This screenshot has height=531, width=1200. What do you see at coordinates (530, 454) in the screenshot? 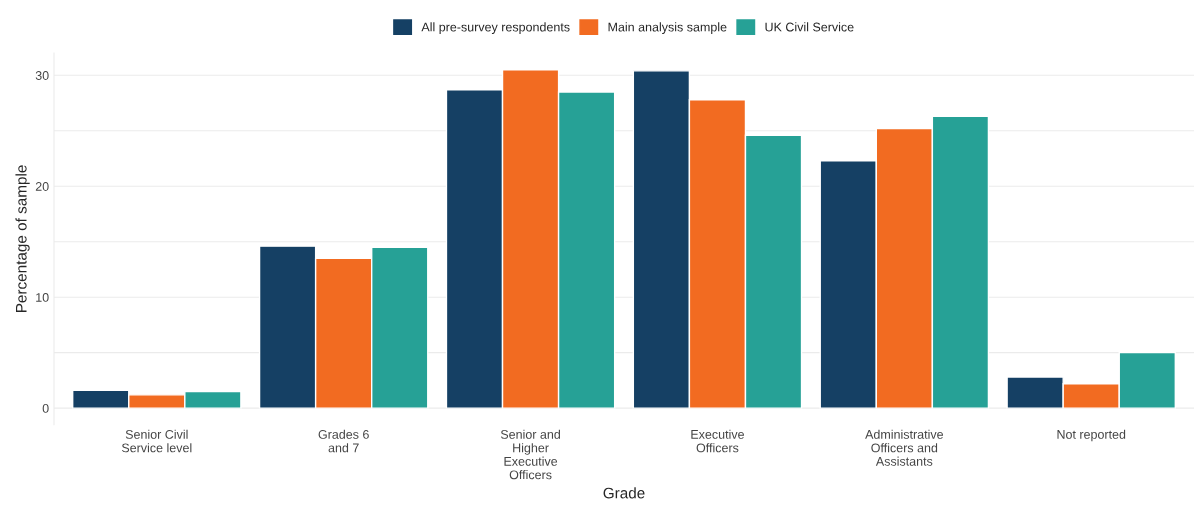
I see `x-tick-label: Senior and Higher Executive Officers` at bounding box center [530, 454].